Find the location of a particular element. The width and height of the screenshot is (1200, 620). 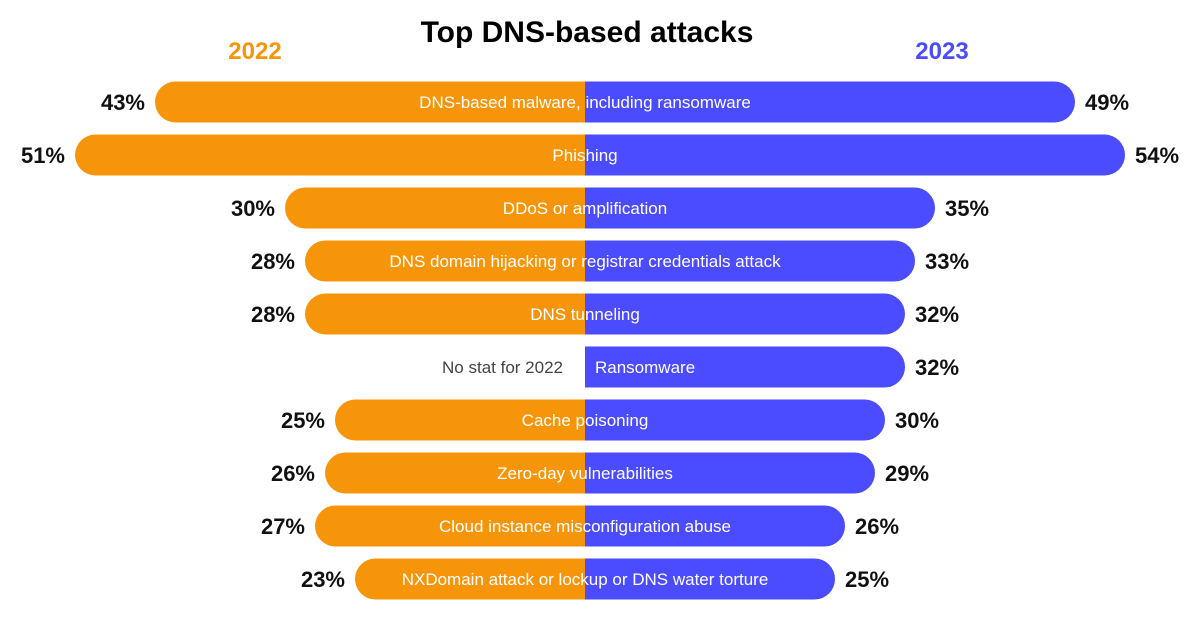

value-label-2022: 23% is located at coordinates (323, 579).